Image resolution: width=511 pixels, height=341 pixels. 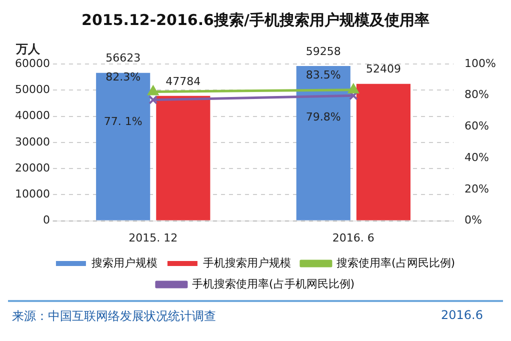 What do you see at coordinates (353, 237) in the screenshot?
I see `x-tick-label: 2016. 6` at bounding box center [353, 237].